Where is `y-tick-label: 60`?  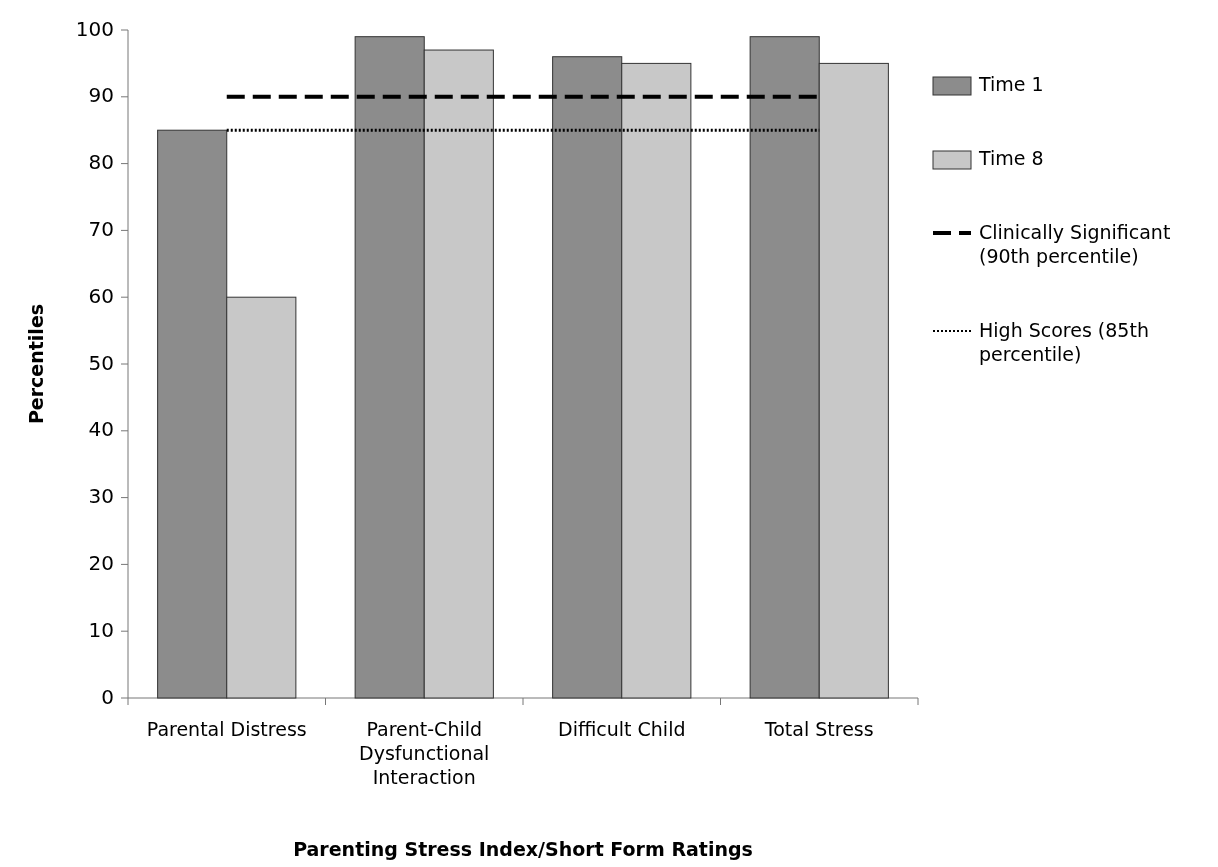 y-tick-label: 60 is located at coordinates (101, 295).